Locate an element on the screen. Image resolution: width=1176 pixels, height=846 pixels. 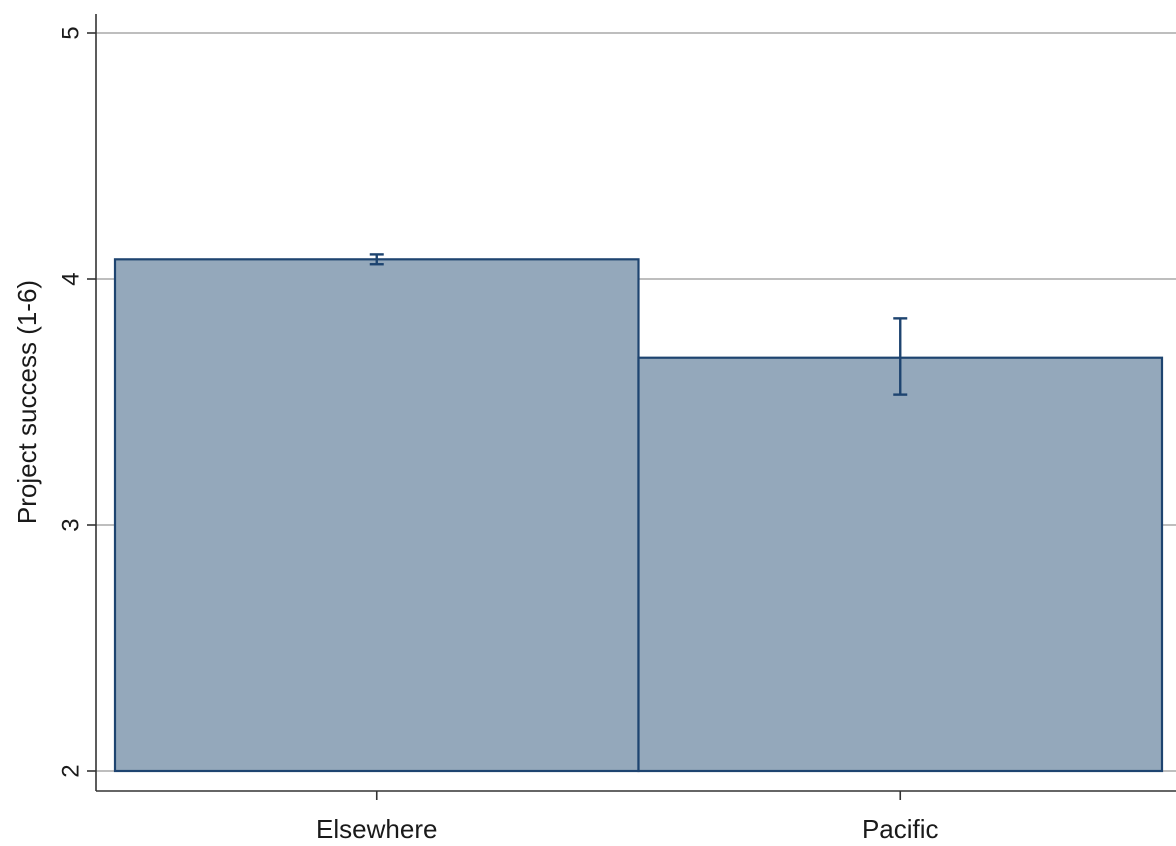
y-tick-label: 3 is located at coordinates (71, 524).